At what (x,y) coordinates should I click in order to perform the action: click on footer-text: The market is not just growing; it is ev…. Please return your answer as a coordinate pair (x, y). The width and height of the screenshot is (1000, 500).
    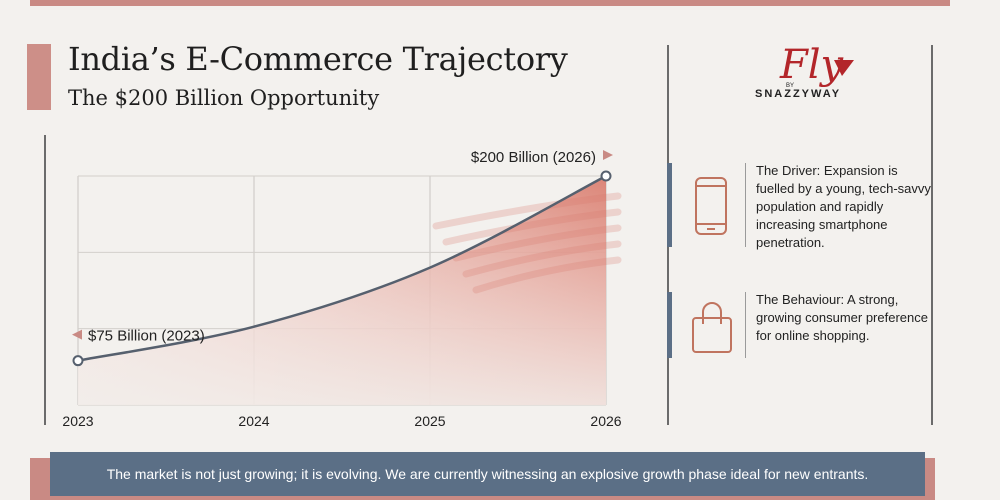
    Looking at the image, I should click on (487, 474).